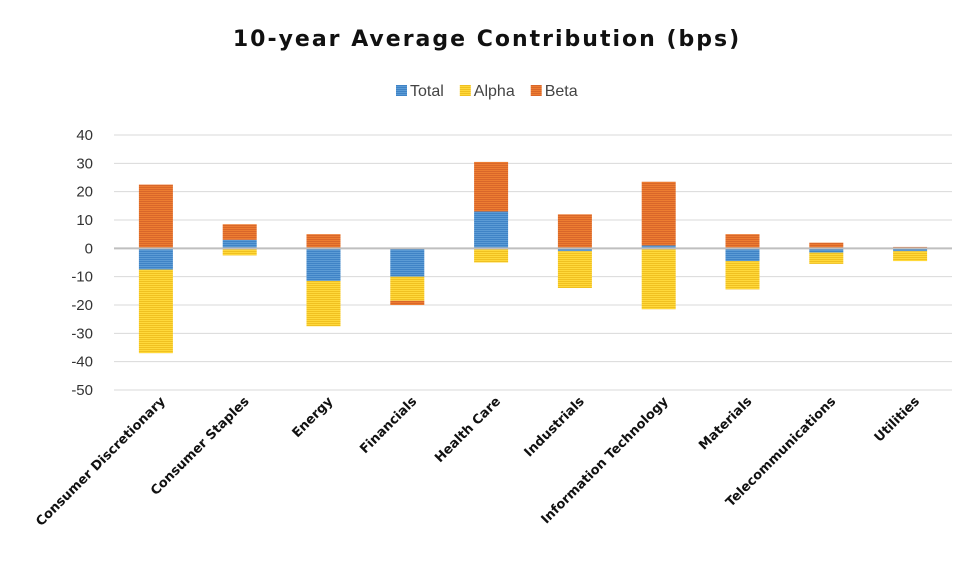 This screenshot has width=975, height=564. Describe the element at coordinates (536, 90) in the screenshot. I see `legend-swatch-beta` at that location.